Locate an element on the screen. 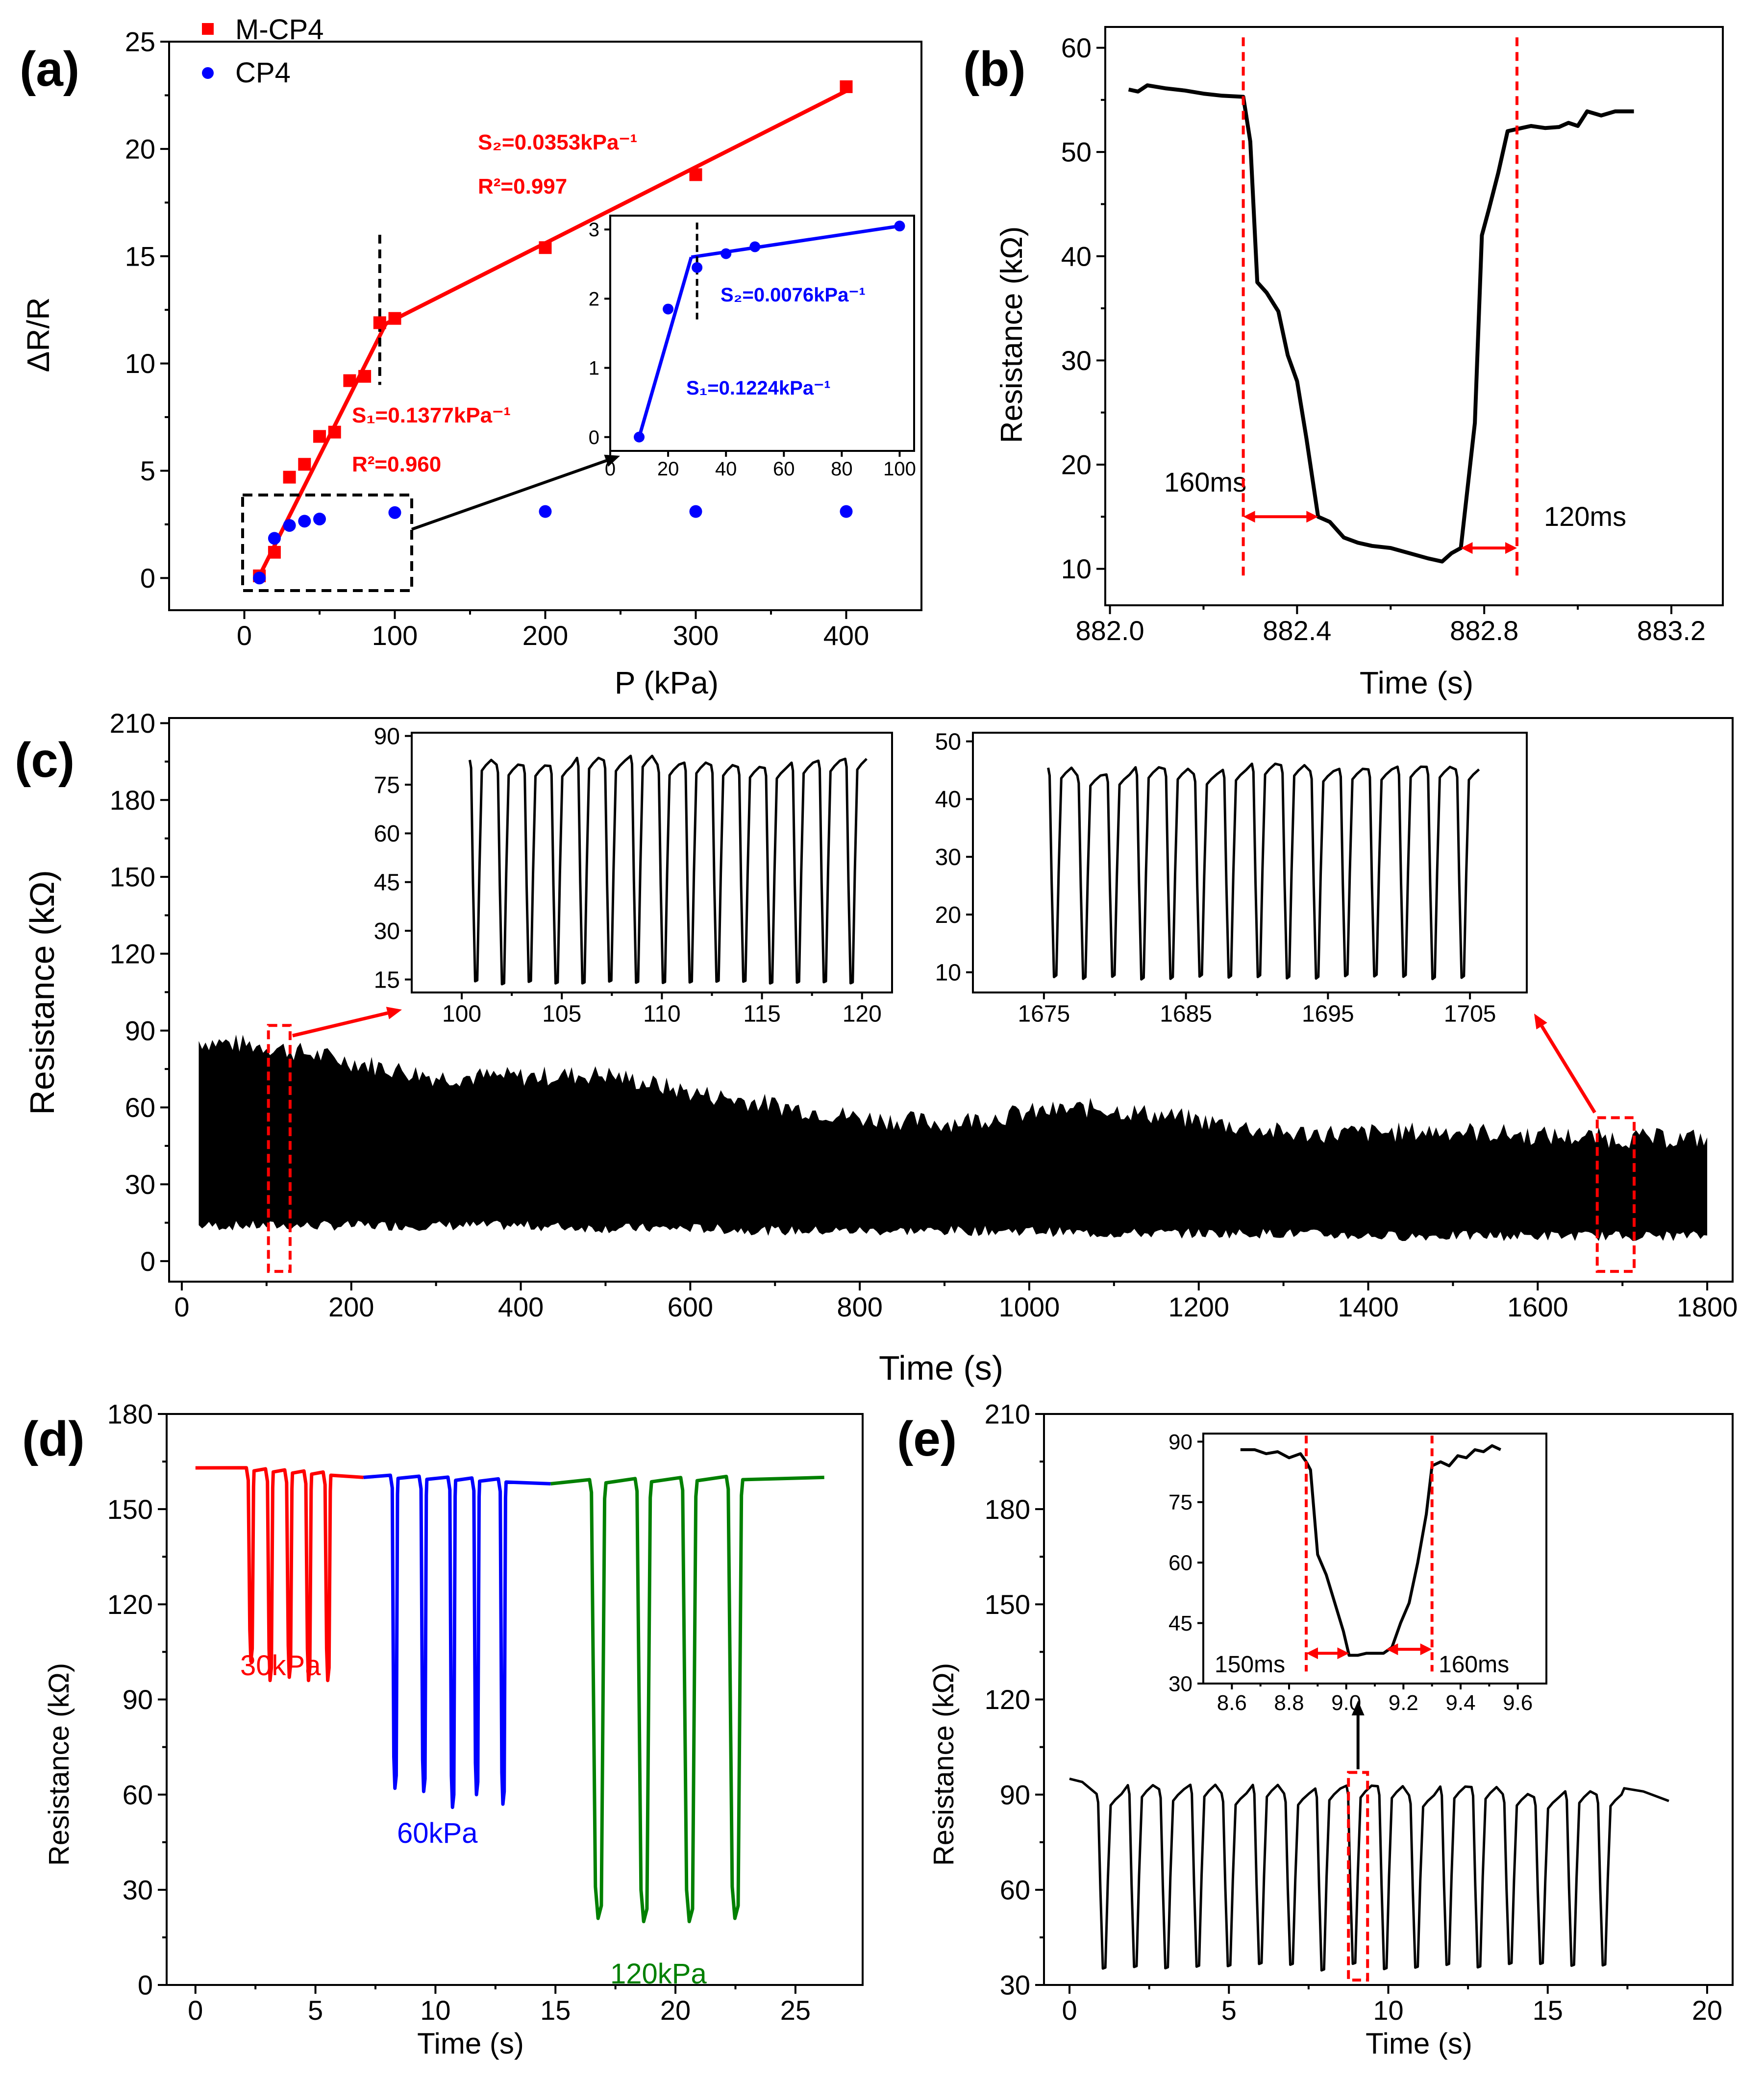  chart-e-zoom-arrow-head is located at coordinates (1358, 1708).